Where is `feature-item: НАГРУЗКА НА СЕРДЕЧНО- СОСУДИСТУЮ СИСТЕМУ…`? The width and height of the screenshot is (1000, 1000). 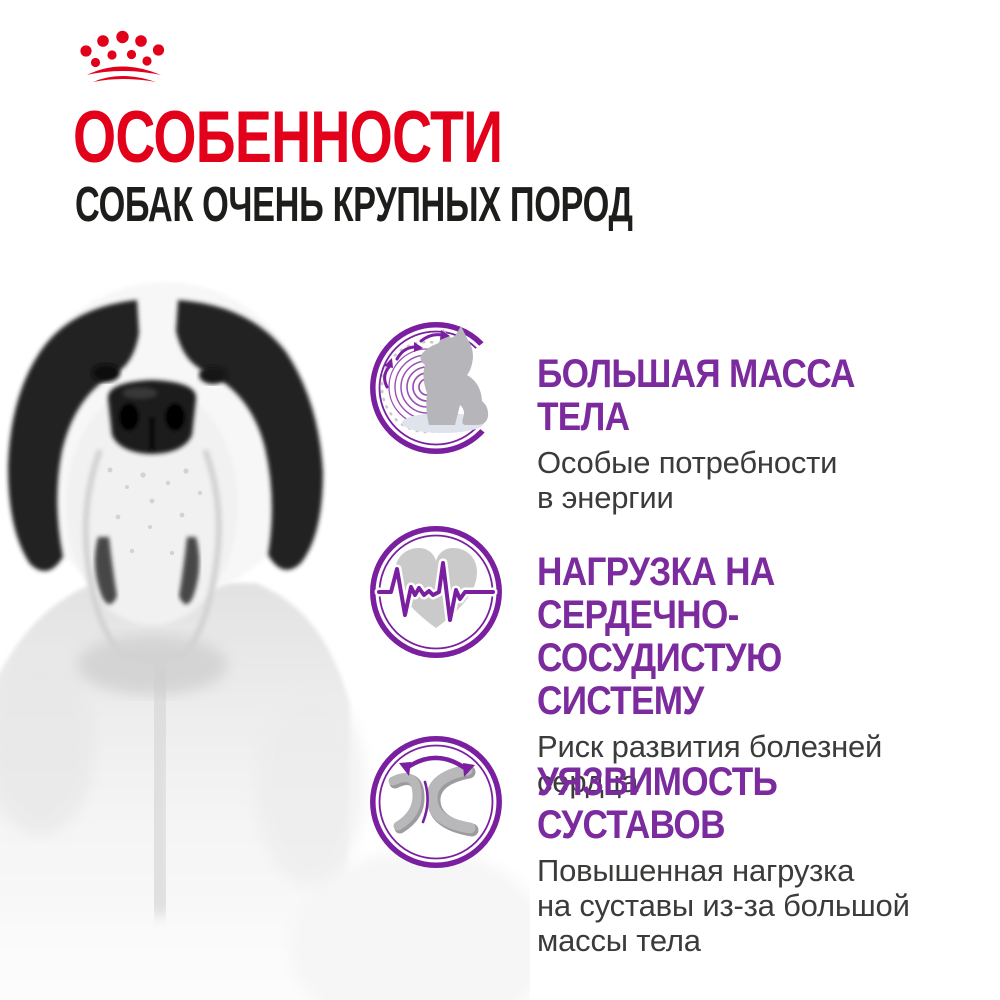 feature-item: НАГРУЗКА НА СЕРДЕЧНО- СОСУДИСТУЮ СИСТЕМУ… is located at coordinates (767, 654).